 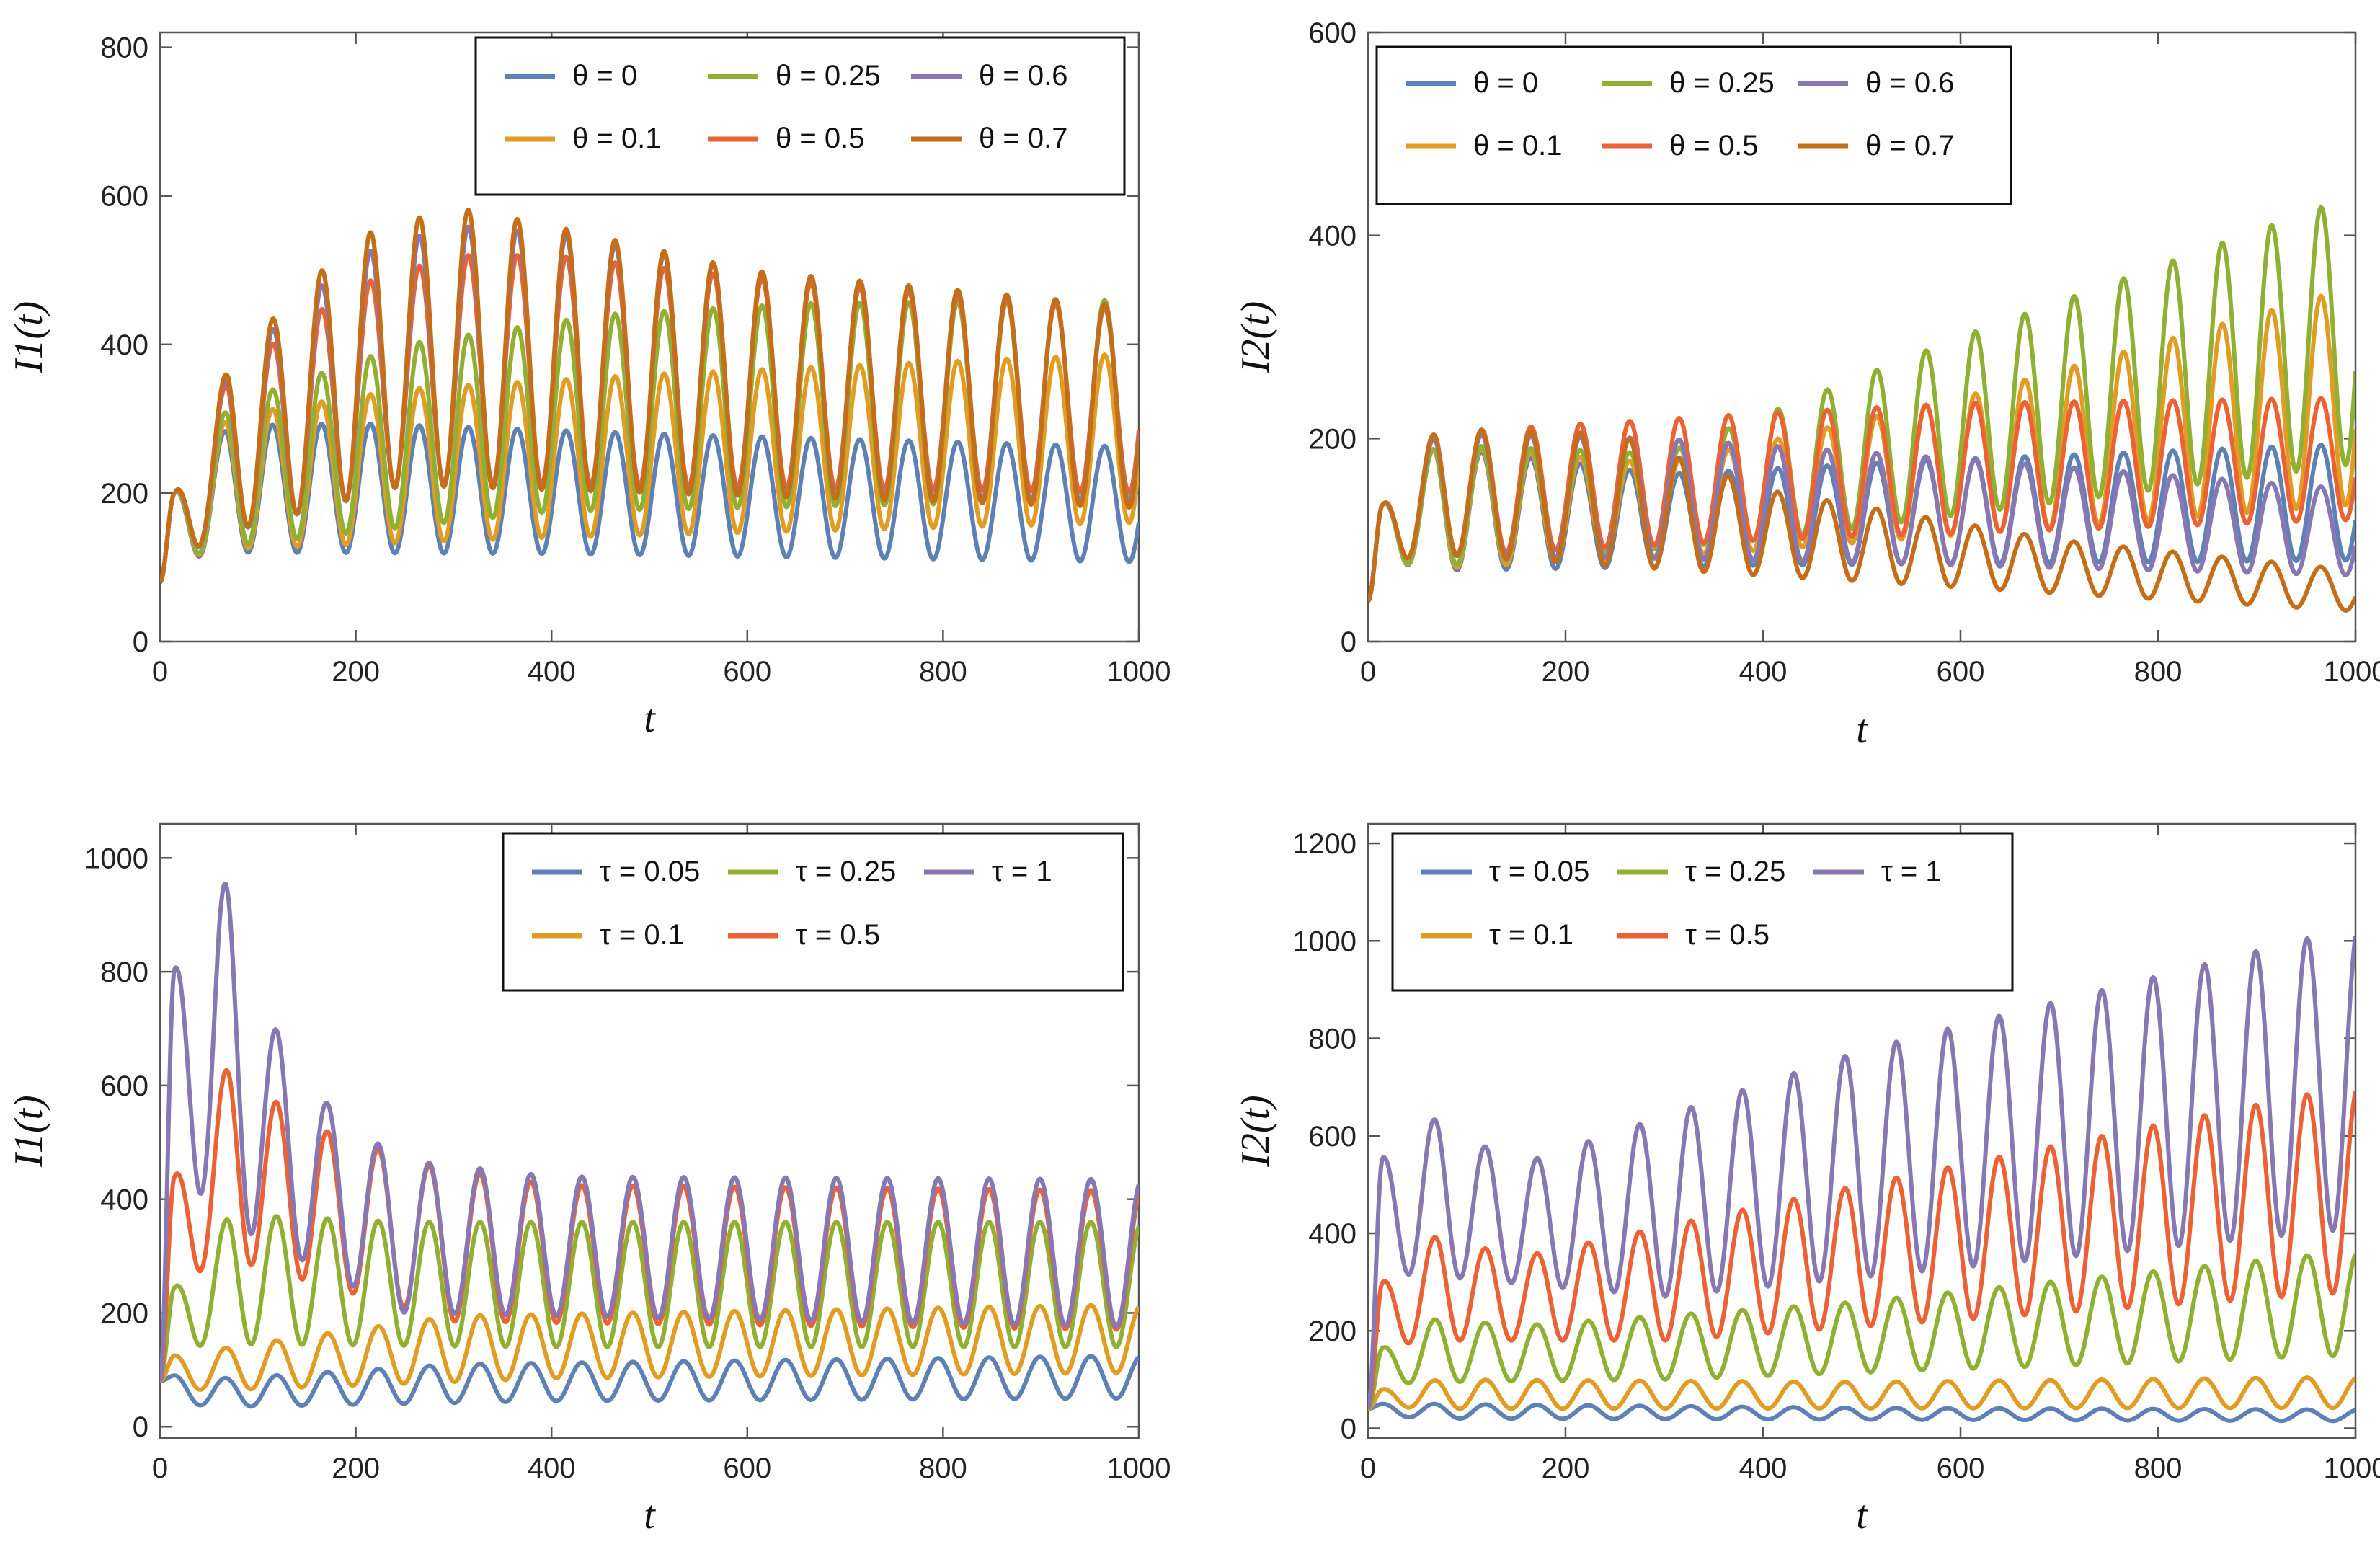 What do you see at coordinates (1324, 844) in the screenshot?
I see `y-tick-label: 1200` at bounding box center [1324, 844].